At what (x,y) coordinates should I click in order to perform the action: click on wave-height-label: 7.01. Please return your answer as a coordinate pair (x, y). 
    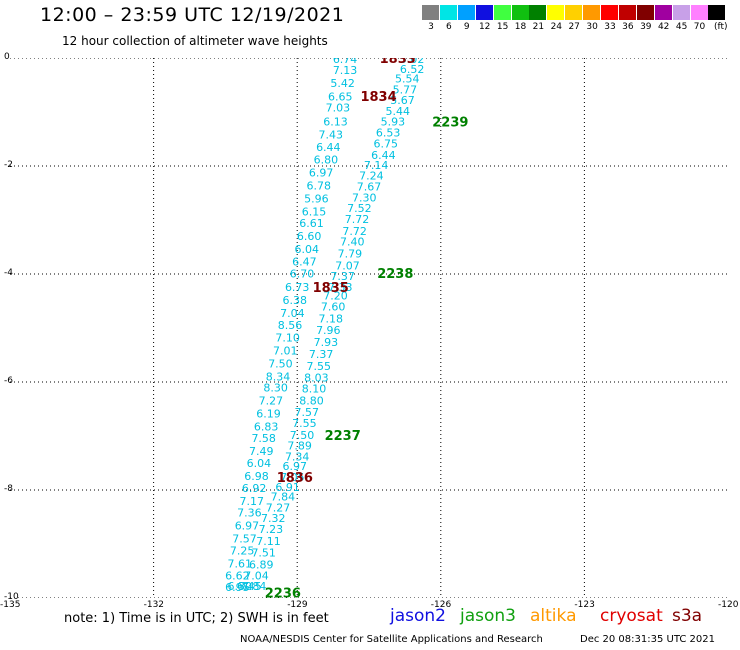
    Looking at the image, I should click on (285, 351).